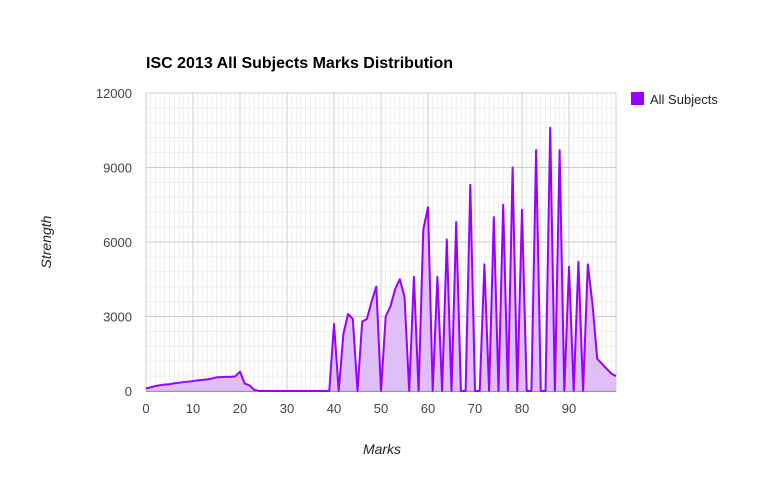 The width and height of the screenshot is (762, 489). Describe the element at coordinates (684, 99) in the screenshot. I see `legend-label: All Subjects` at that location.